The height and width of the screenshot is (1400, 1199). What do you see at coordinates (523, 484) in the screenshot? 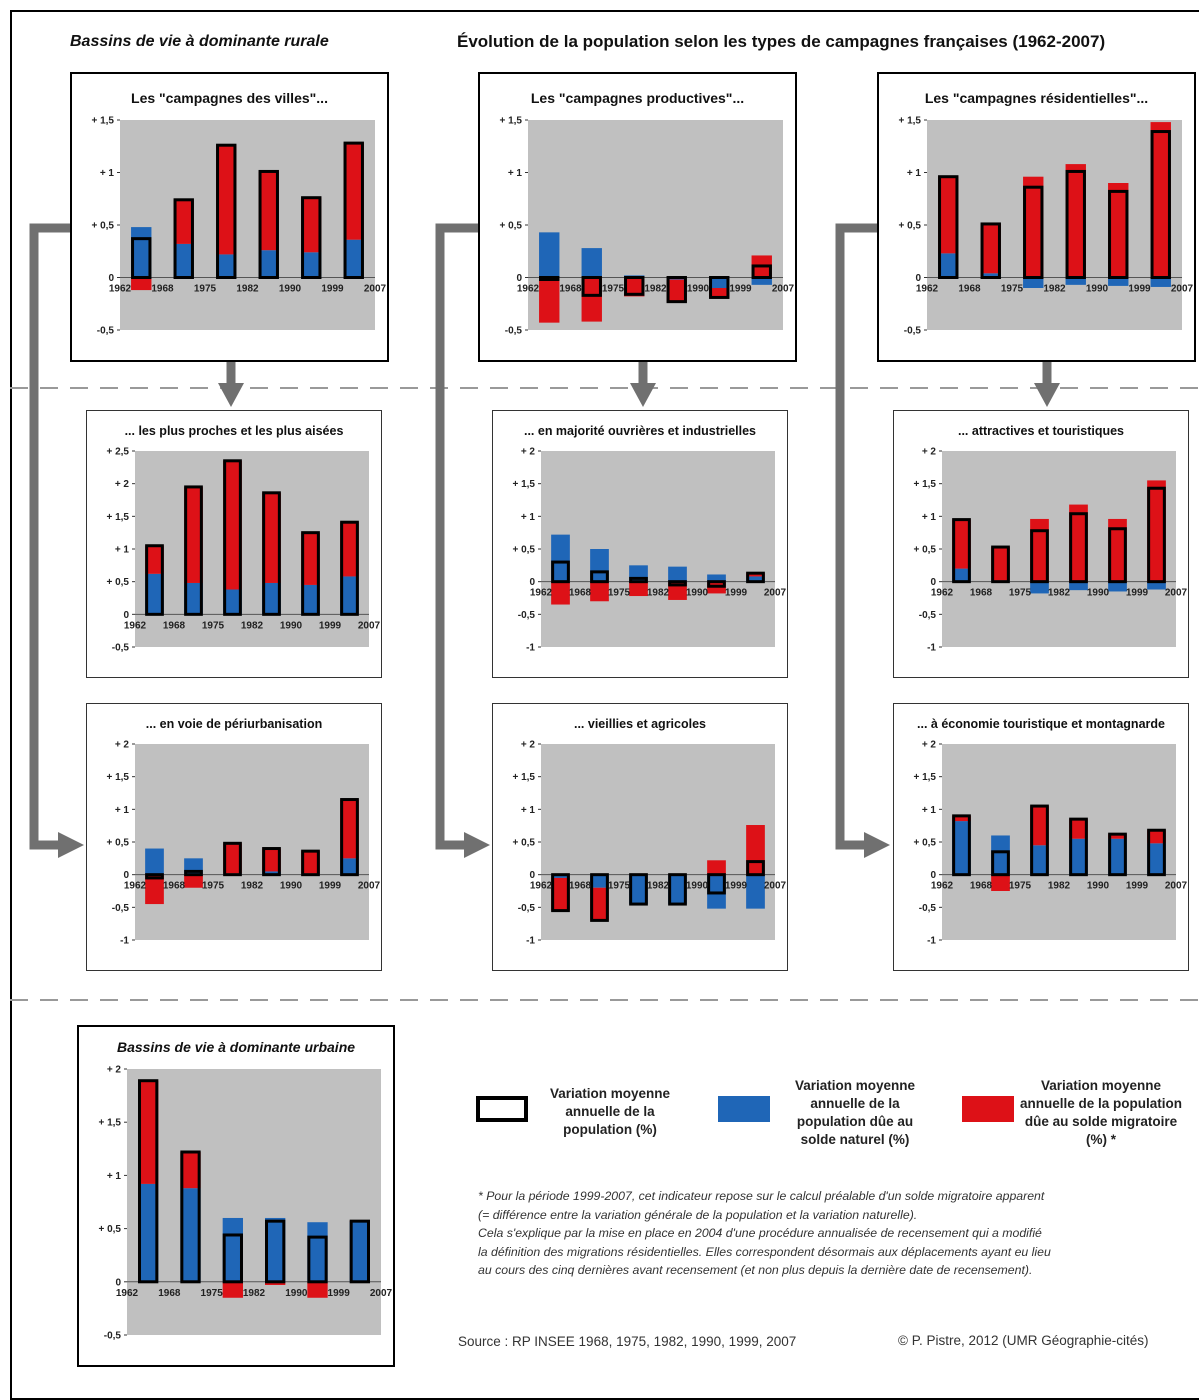
I see `y-tick-label: + 1,5` at bounding box center [523, 484].